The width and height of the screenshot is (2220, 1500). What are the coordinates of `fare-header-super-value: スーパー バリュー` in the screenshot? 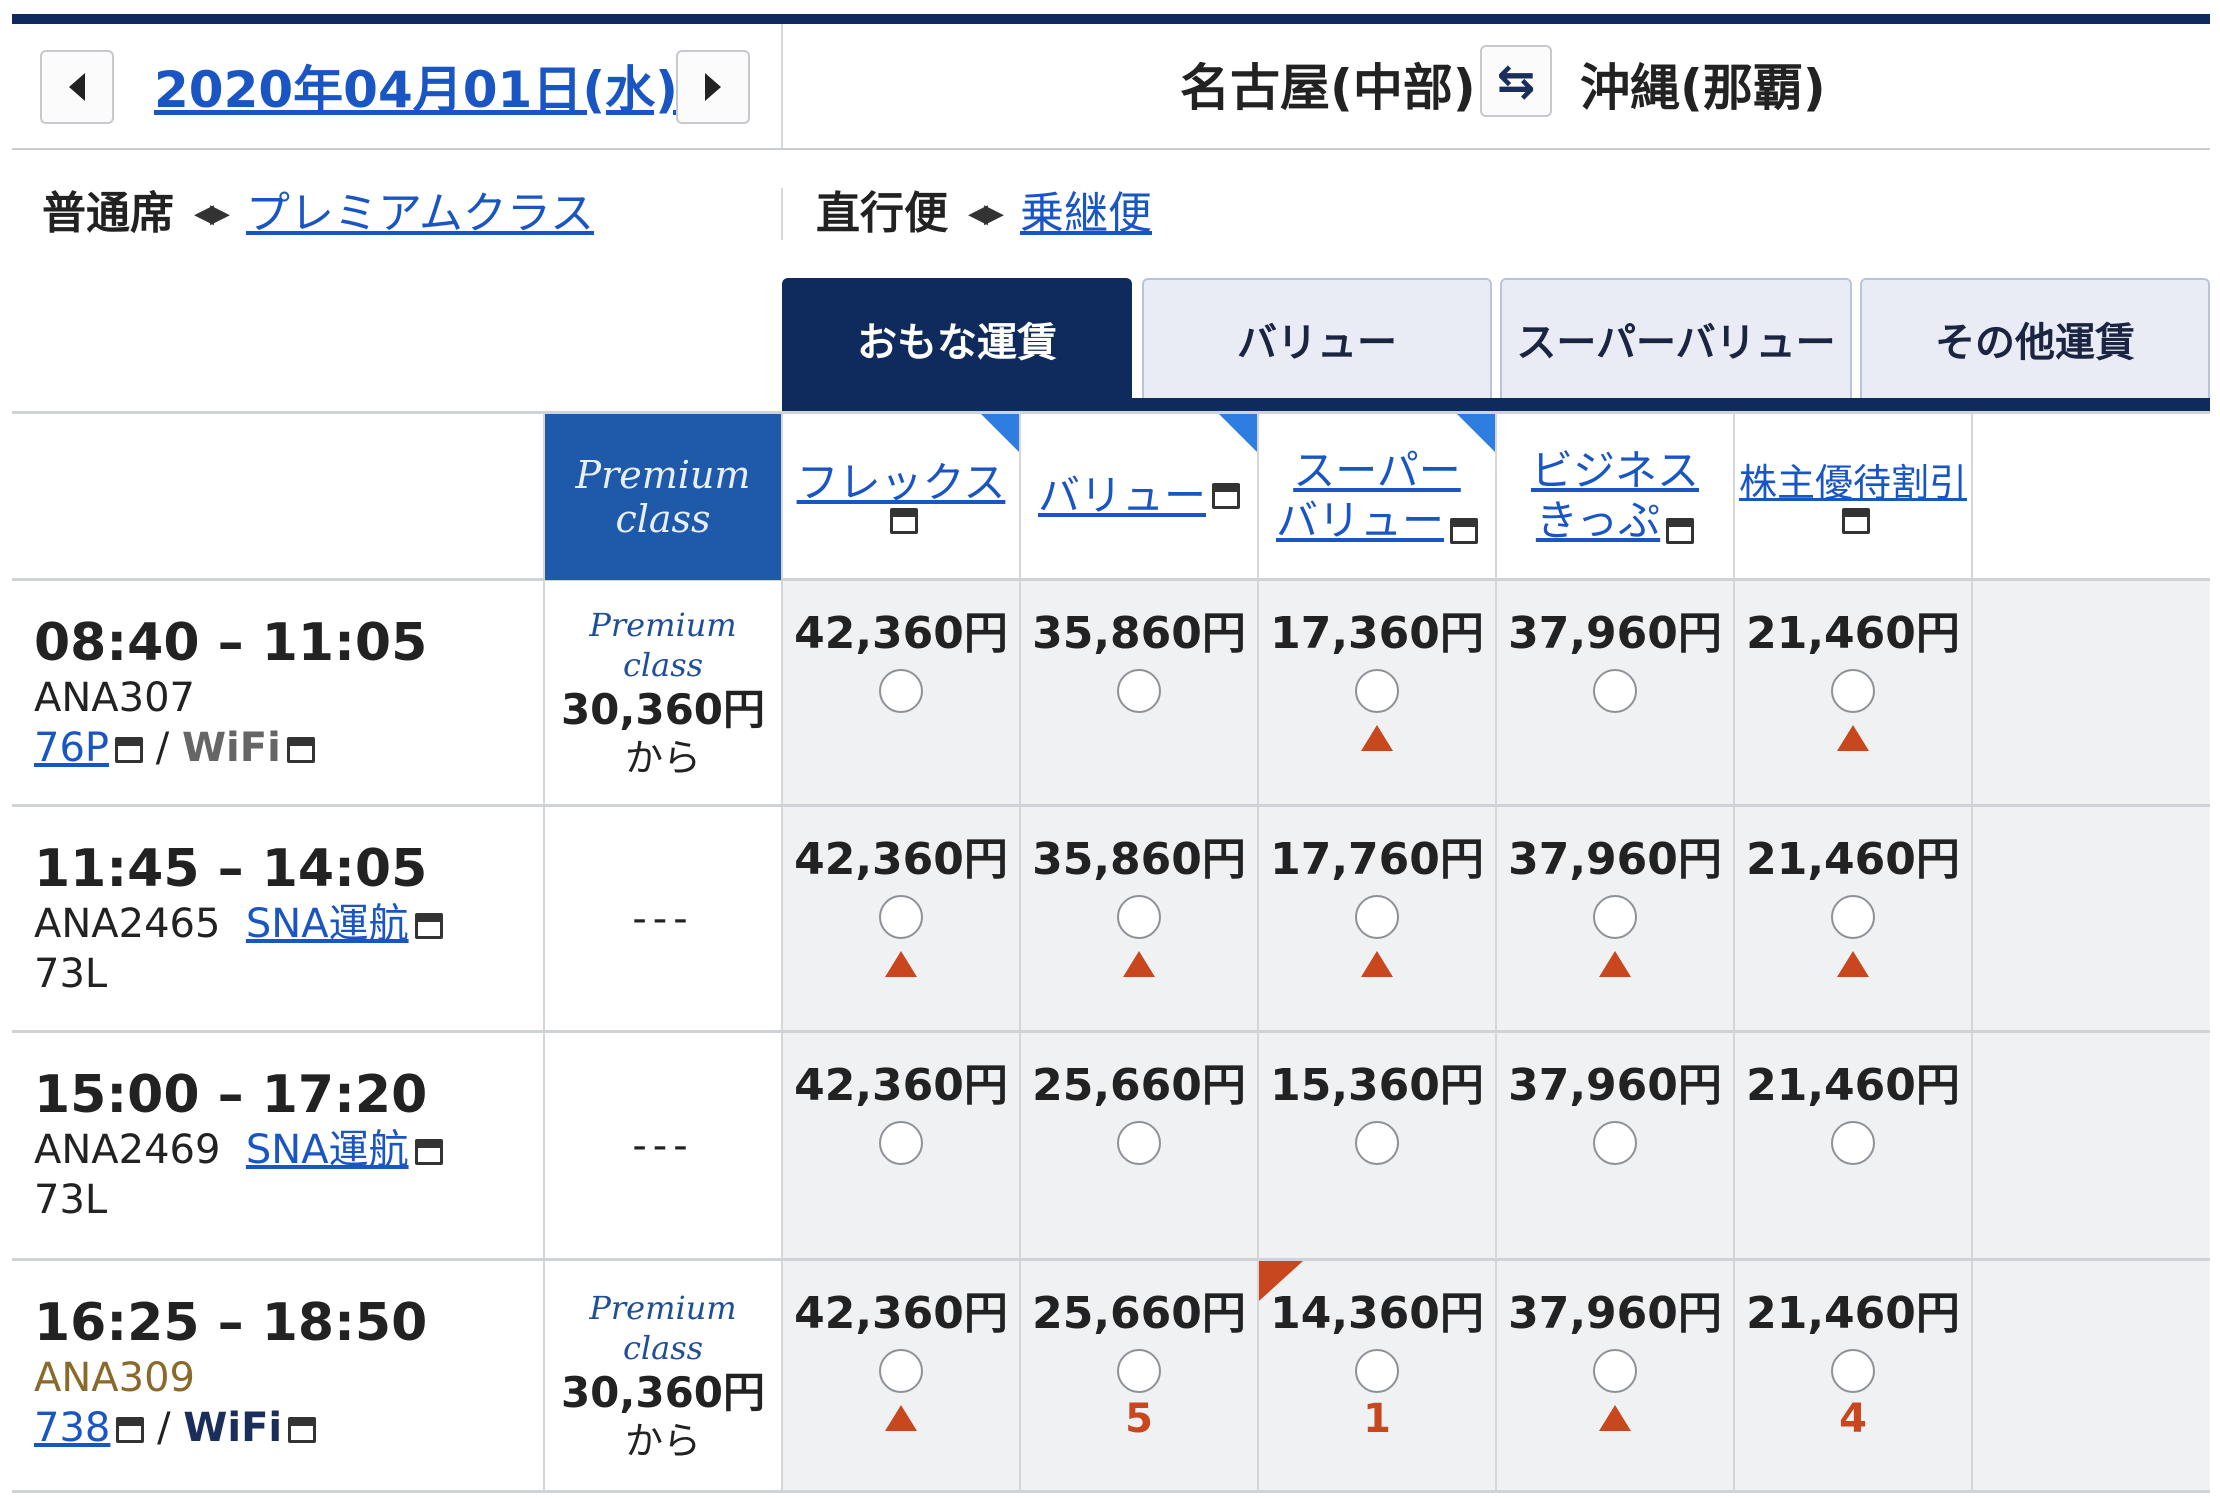 It's located at (1377, 496).